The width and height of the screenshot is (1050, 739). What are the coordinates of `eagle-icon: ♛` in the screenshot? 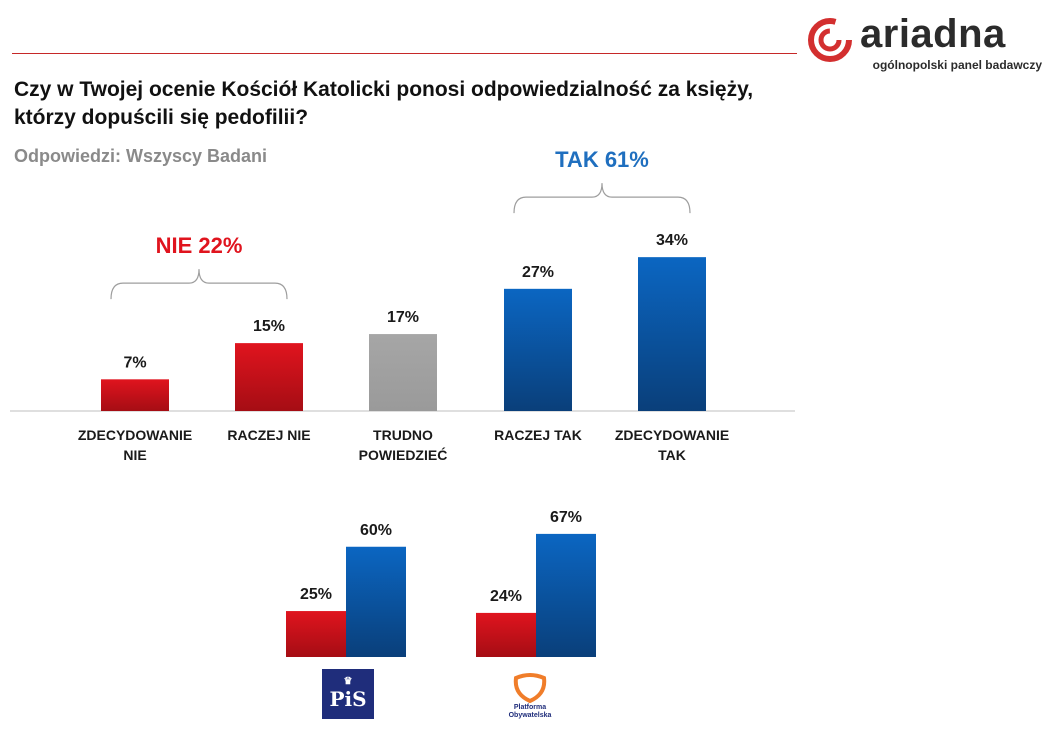 It's located at (348, 681).